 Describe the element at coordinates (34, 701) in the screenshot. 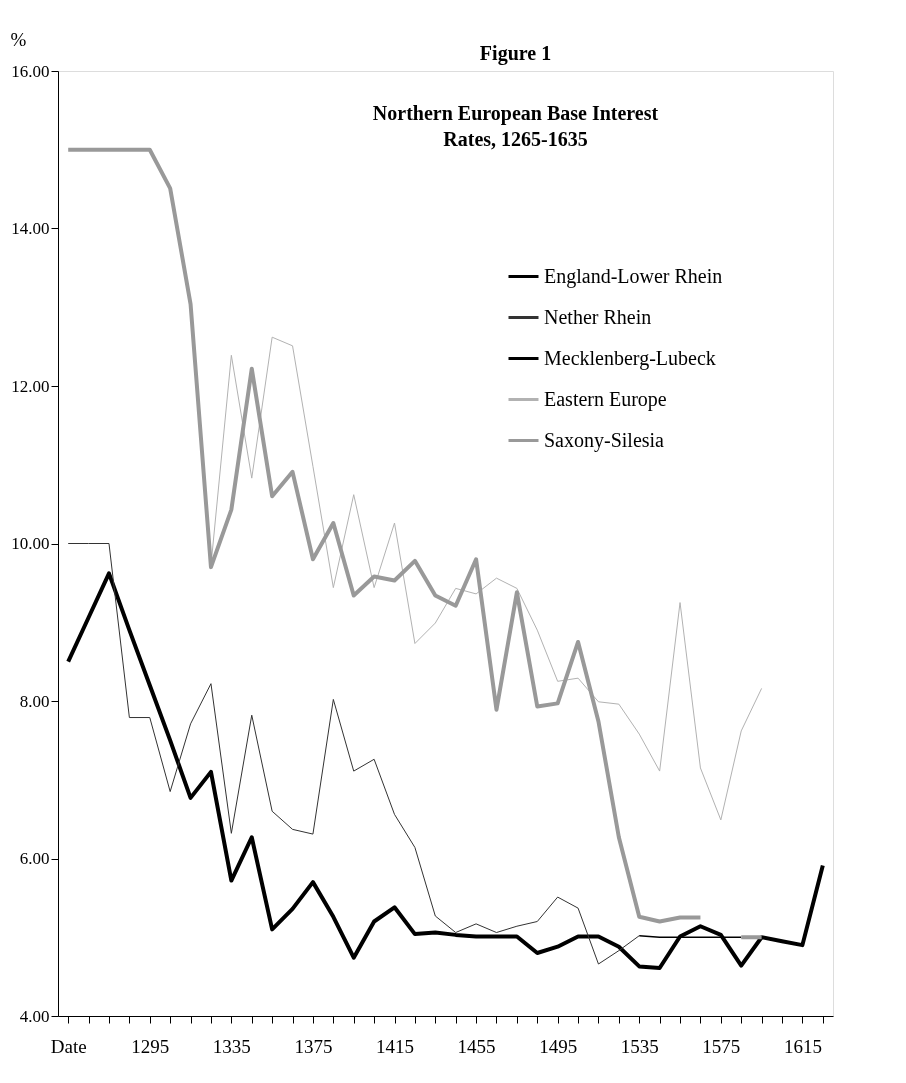

I see `y-tick-label: 8.00` at that location.